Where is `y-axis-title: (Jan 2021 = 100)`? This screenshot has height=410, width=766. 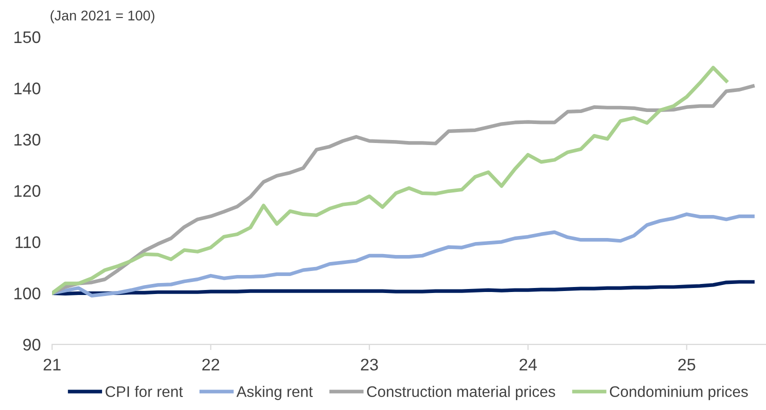 y-axis-title: (Jan 2021 = 100) is located at coordinates (102, 17).